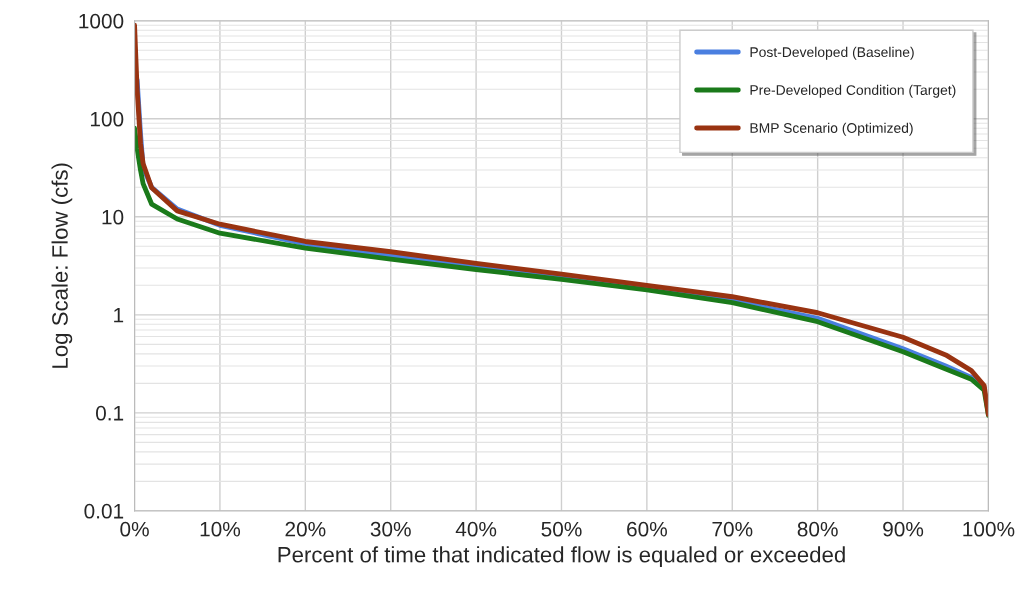  I want to click on y-tick-label: 100, so click(107, 119).